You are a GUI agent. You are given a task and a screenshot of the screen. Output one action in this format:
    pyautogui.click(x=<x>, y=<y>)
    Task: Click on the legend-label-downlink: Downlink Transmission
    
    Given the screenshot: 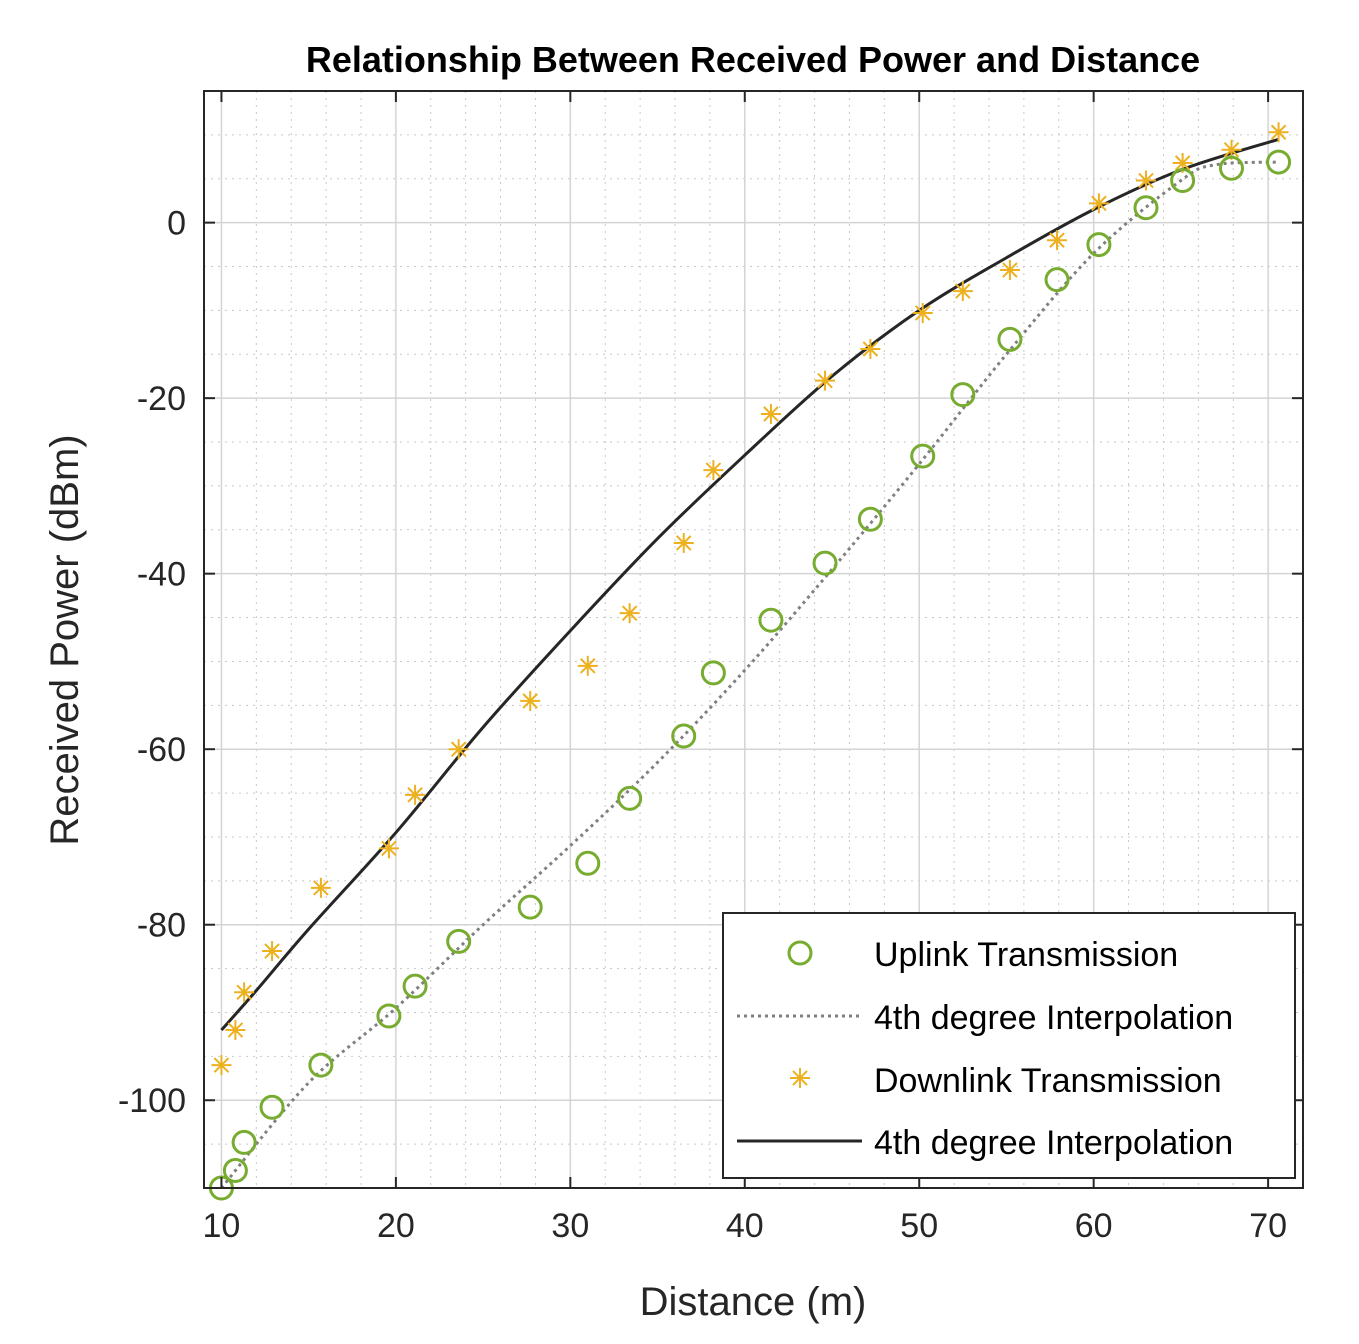 What is the action you would take?
    pyautogui.click(x=1048, y=1081)
    